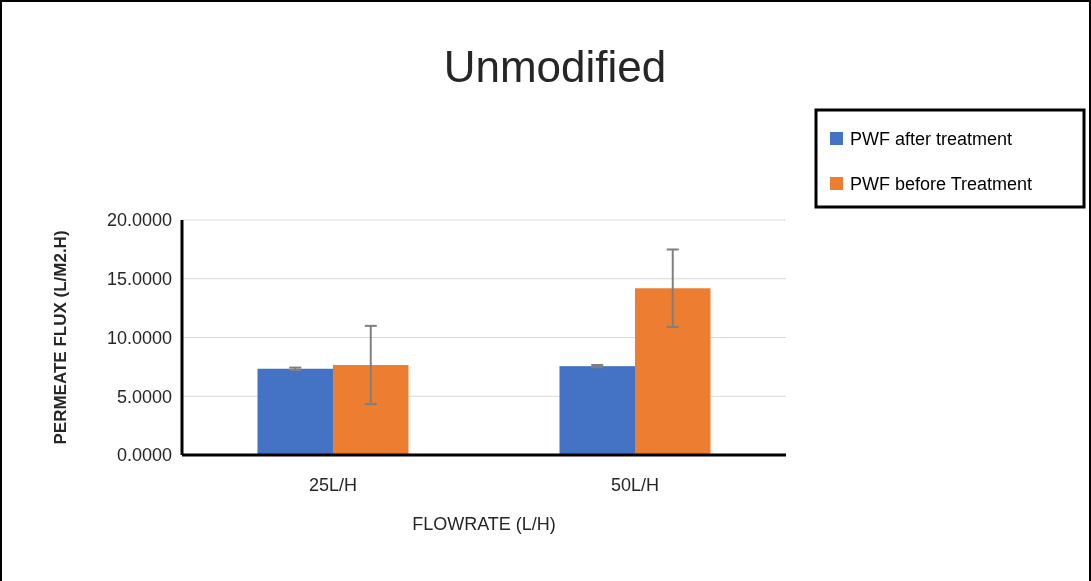  Describe the element at coordinates (931, 139) in the screenshot. I see `legend-label: PWF after treatment` at that location.